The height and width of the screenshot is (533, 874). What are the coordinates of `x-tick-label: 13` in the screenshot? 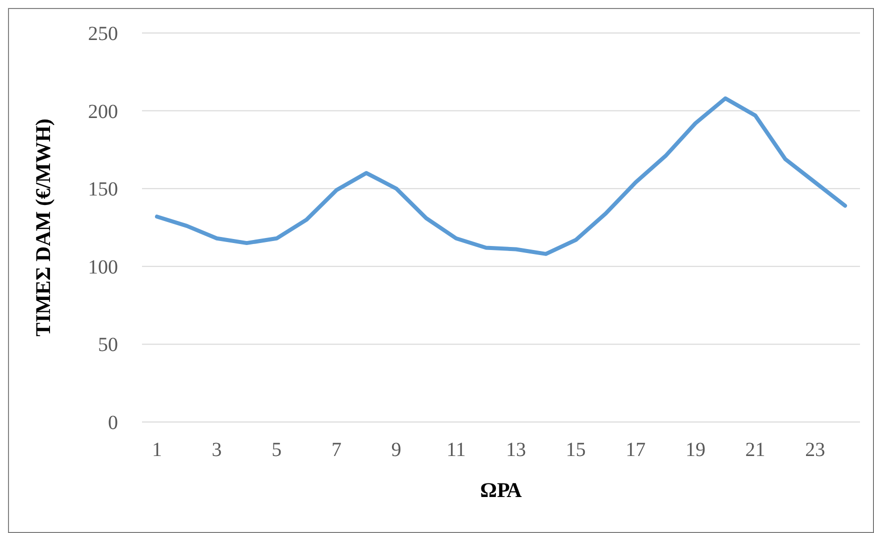 It's located at (516, 450).